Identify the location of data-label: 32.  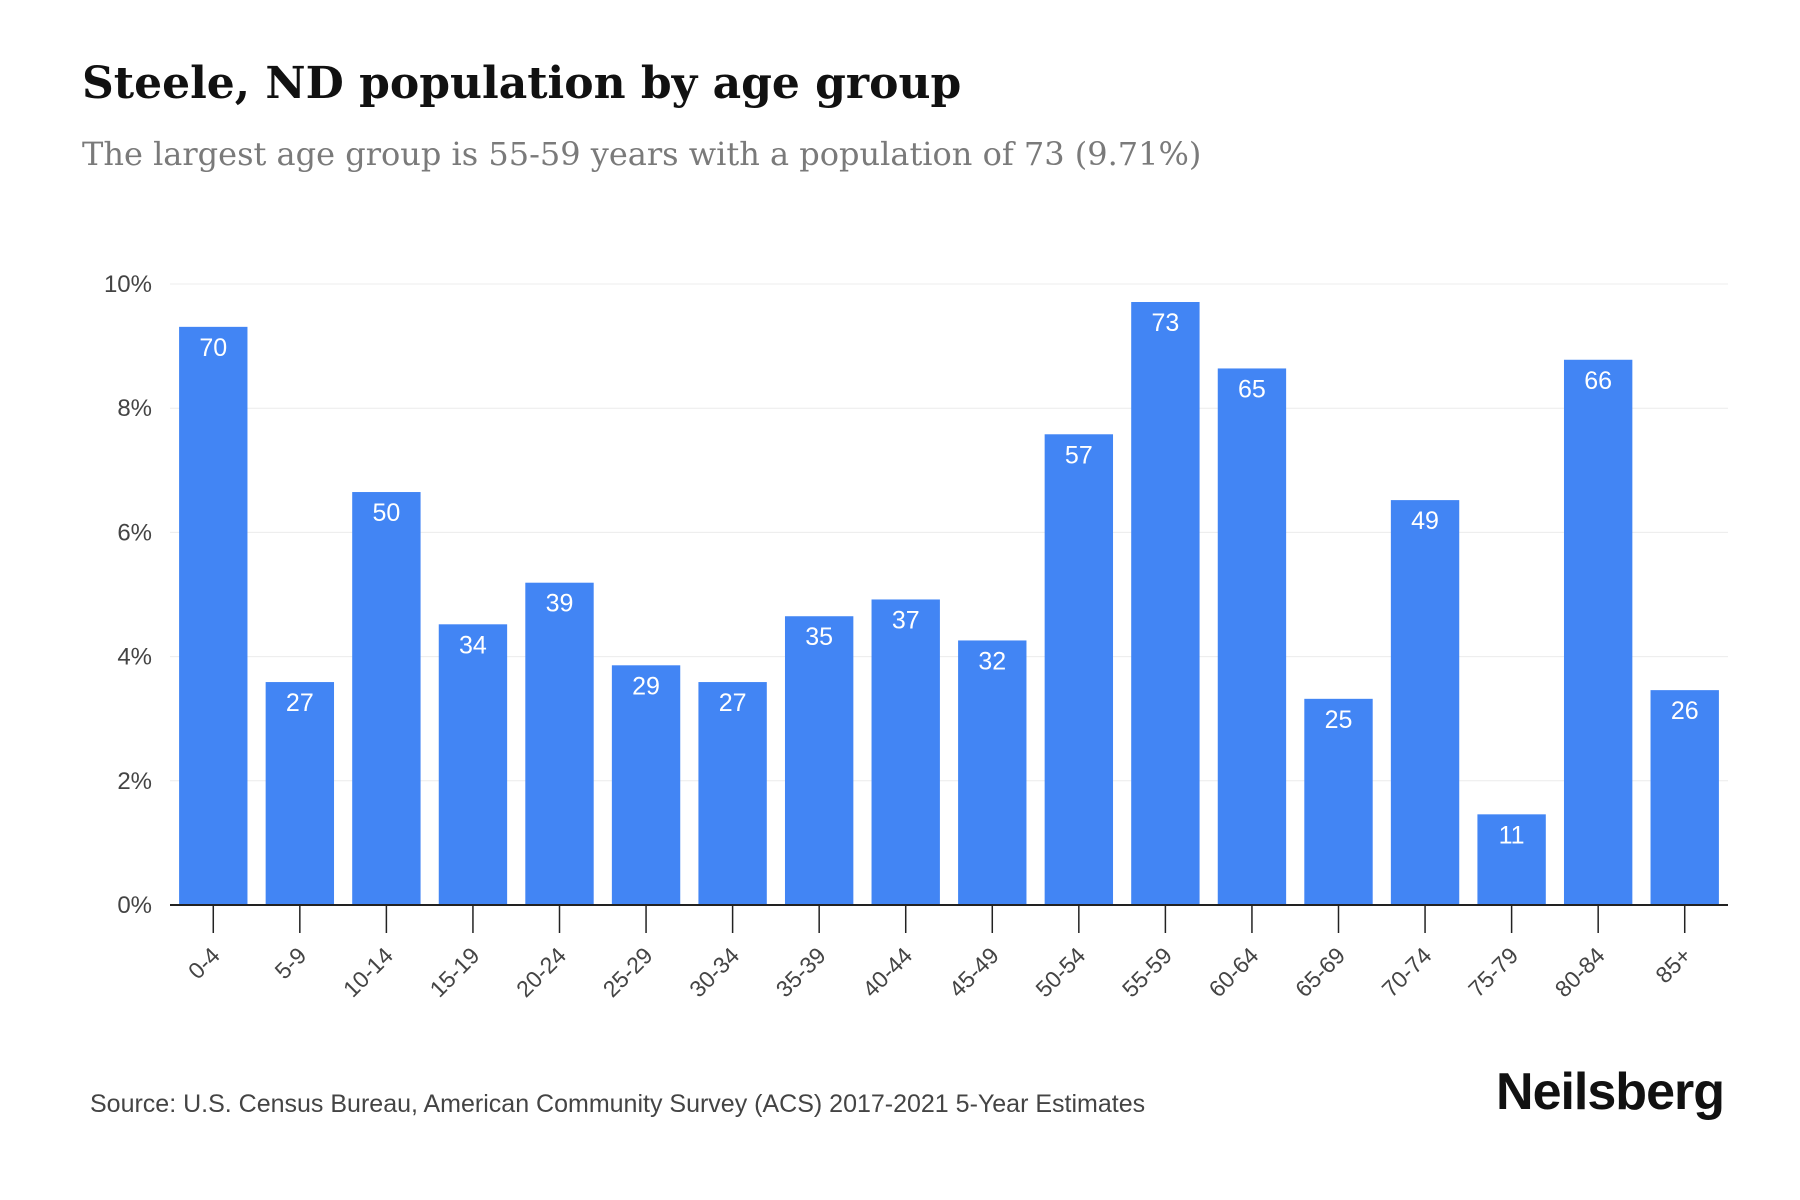
(992, 661).